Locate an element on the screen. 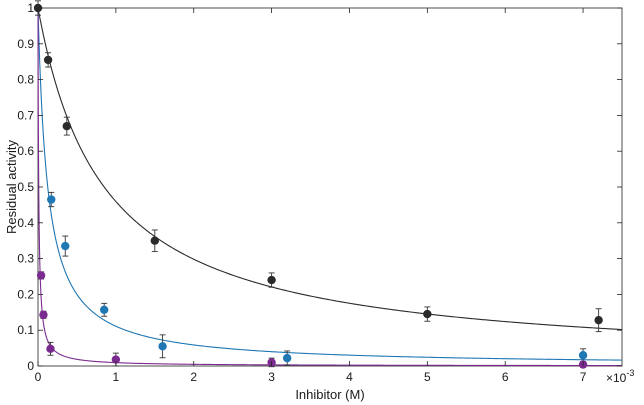 Image resolution: width=644 pixels, height=405 pixels. y-tick-label: 0.5 is located at coordinates (25, 187).